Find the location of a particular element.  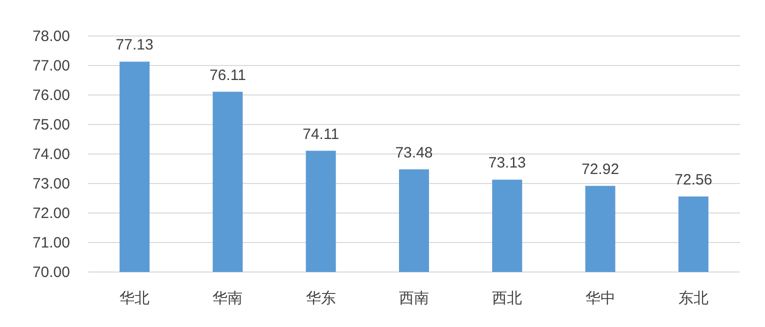

y-tick-label: 77.00 is located at coordinates (51, 66).